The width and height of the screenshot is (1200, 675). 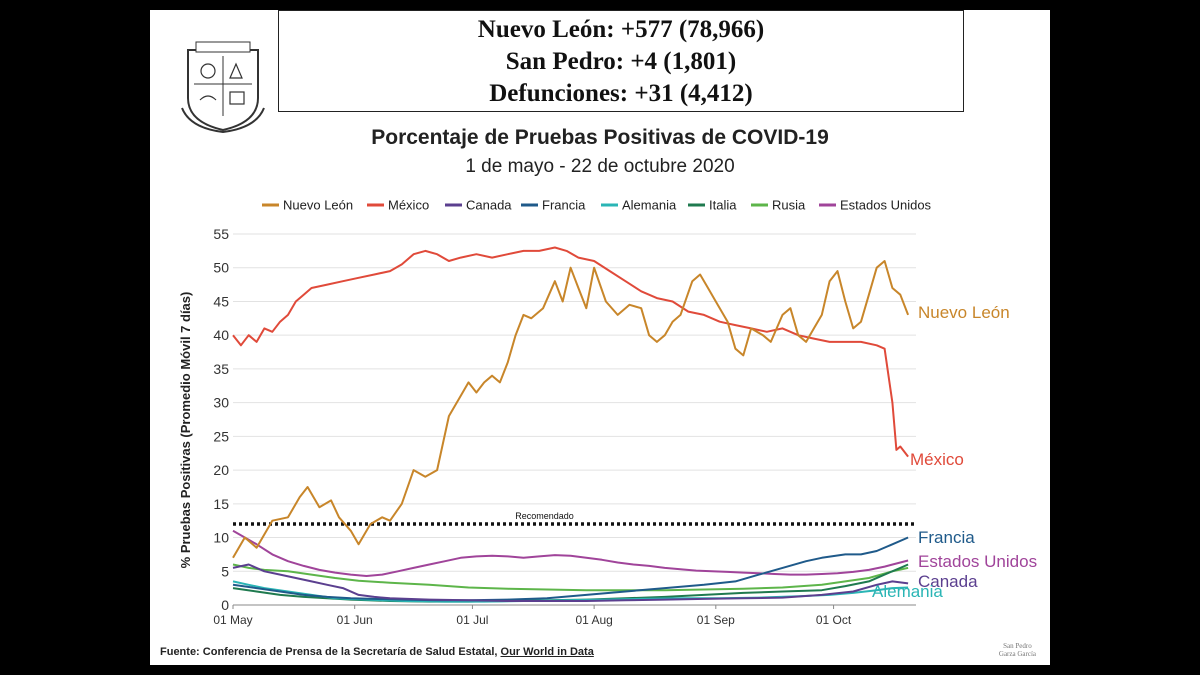 What do you see at coordinates (948, 581) in the screenshot?
I see `end-label-canada: Canada` at bounding box center [948, 581].